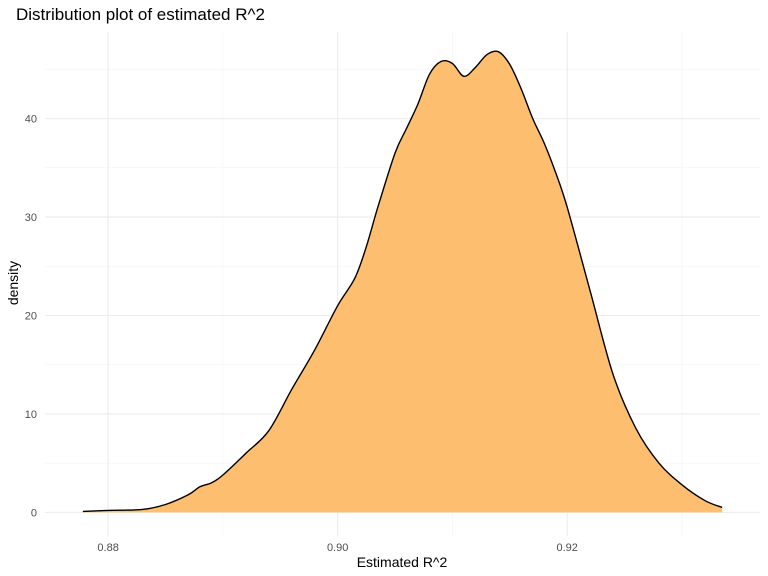  I want to click on x-tick-label: 0.92, so click(566, 548).